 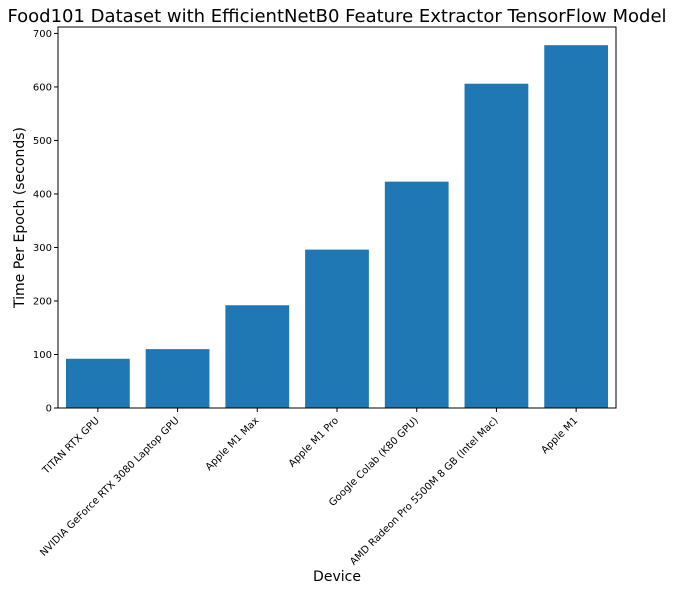 What do you see at coordinates (42, 87) in the screenshot?
I see `y-tick-label: 600` at bounding box center [42, 87].